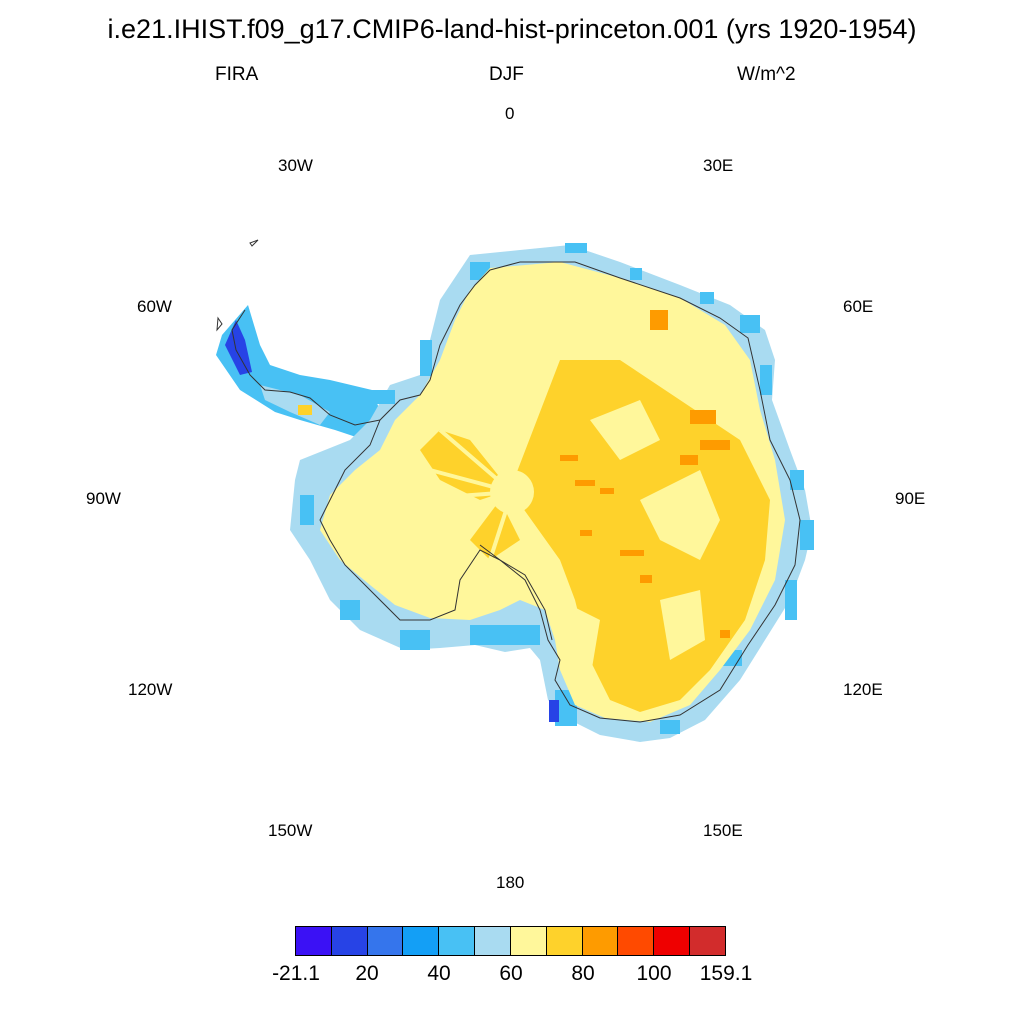 Image resolution: width=1024 pixels, height=1024 pixels. I want to click on colorbar-label: 40, so click(439, 973).